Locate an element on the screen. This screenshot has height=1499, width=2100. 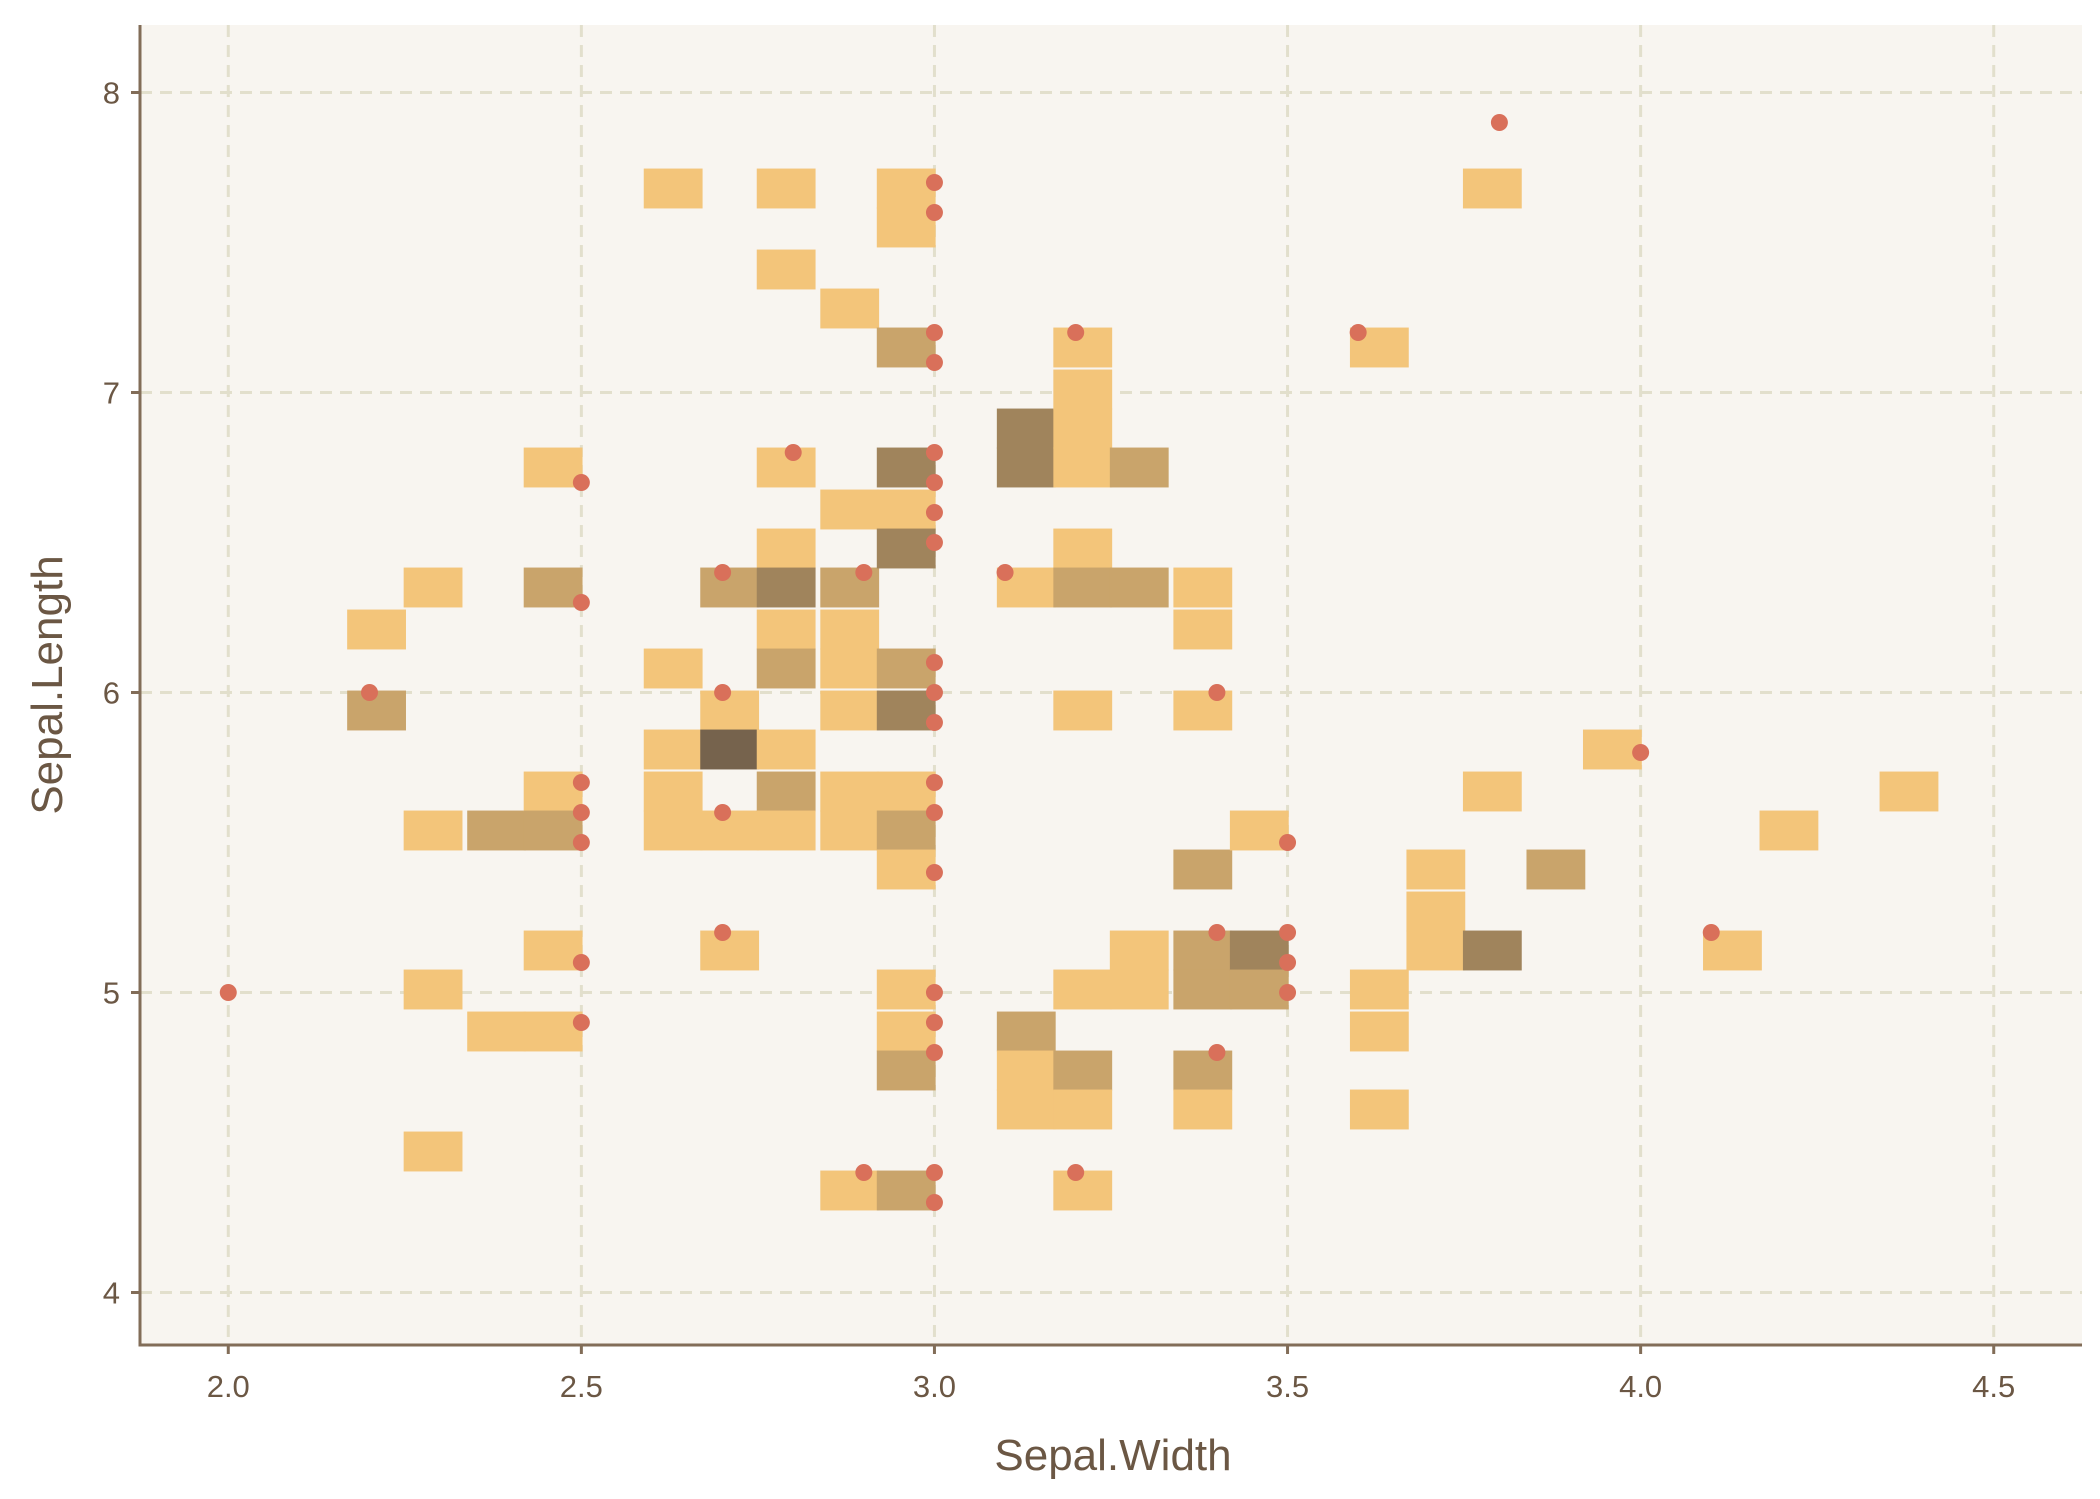
x-tick-label: 4.5 is located at coordinates (1993, 1386).